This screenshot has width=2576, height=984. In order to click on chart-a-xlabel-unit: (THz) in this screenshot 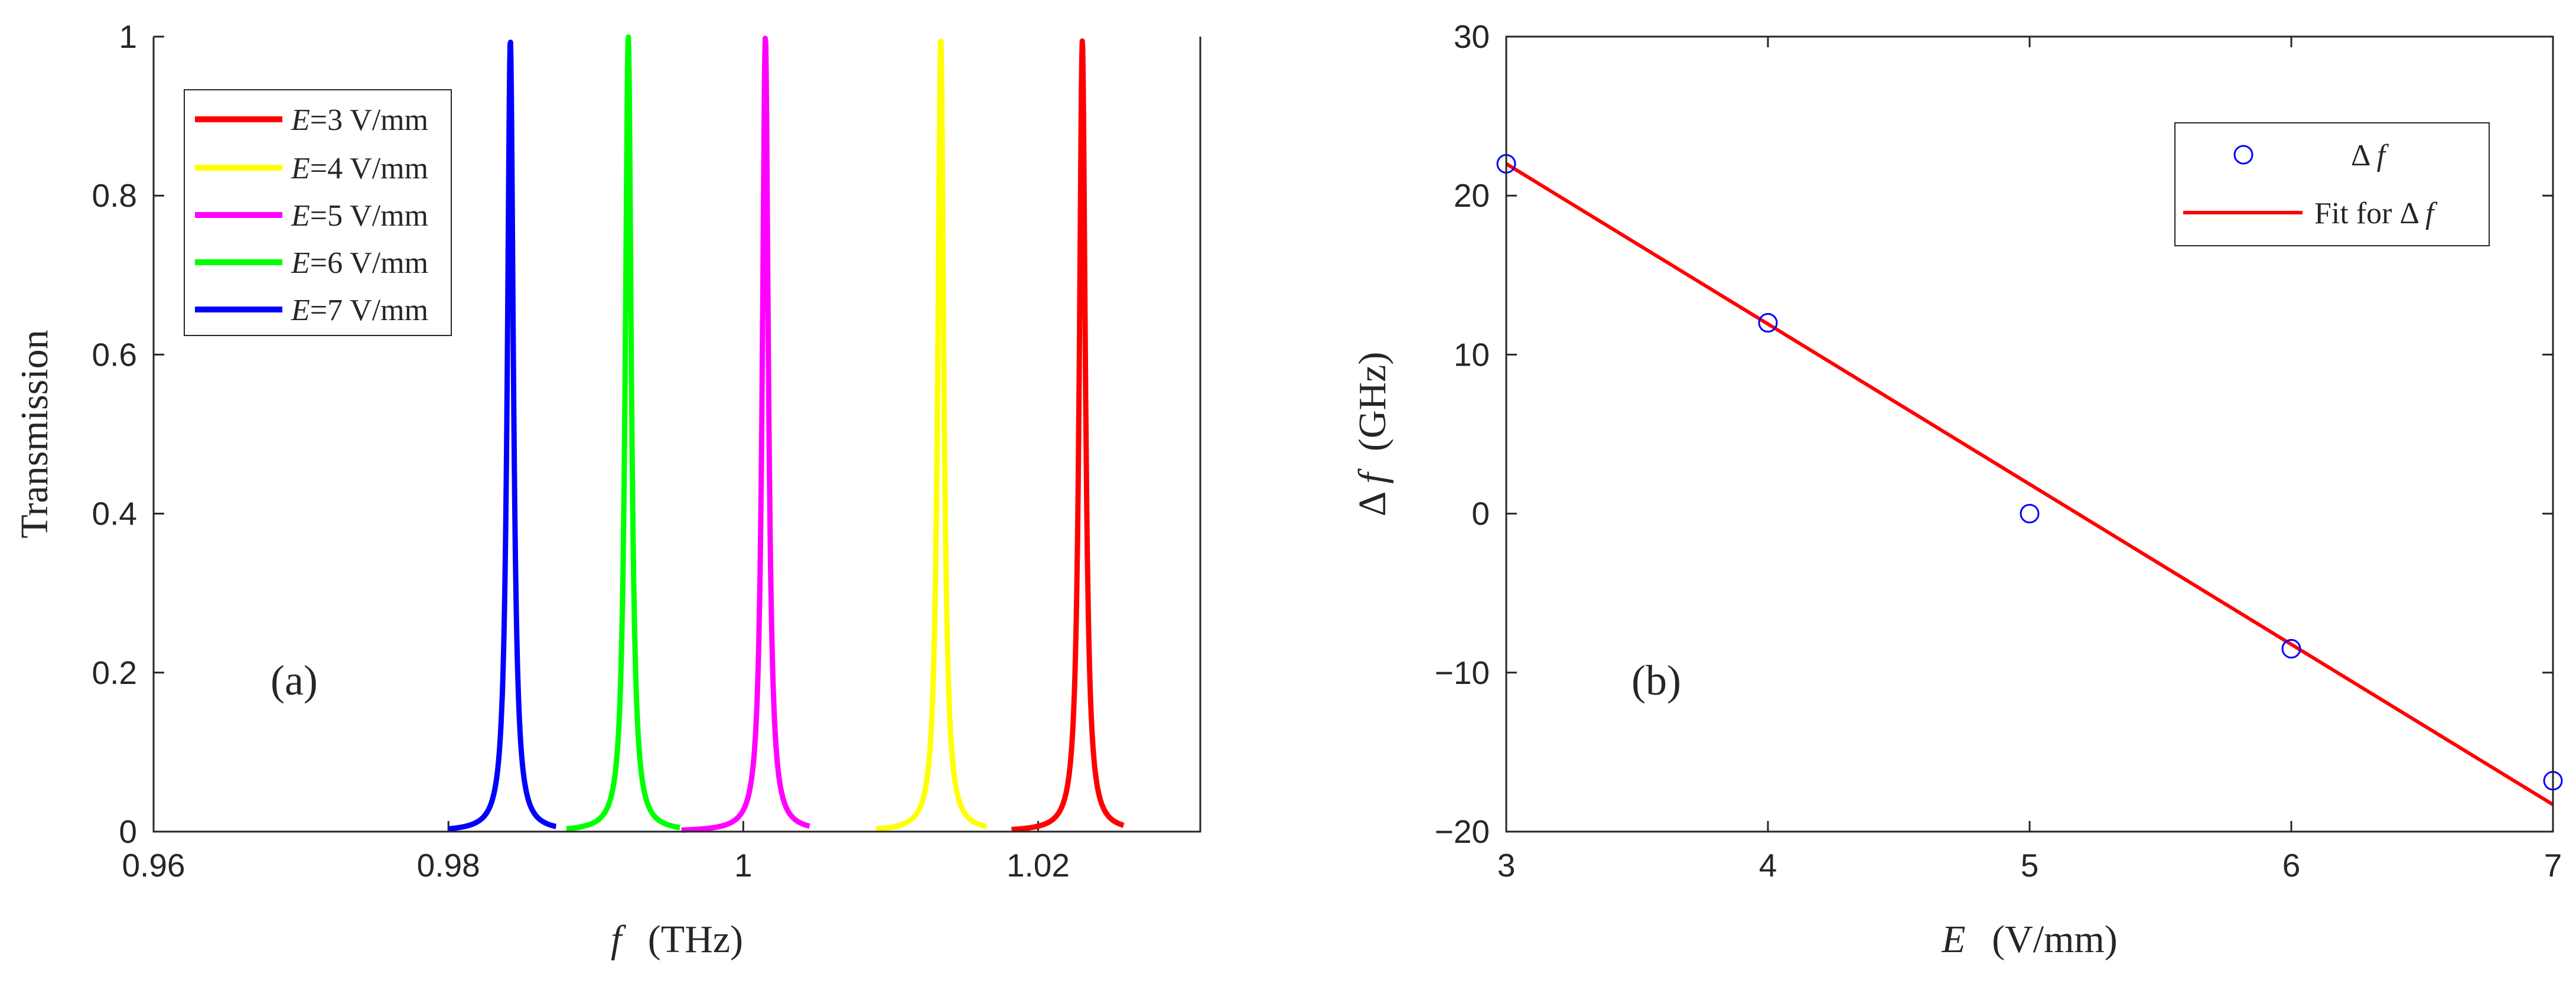, I will do `click(695, 939)`.